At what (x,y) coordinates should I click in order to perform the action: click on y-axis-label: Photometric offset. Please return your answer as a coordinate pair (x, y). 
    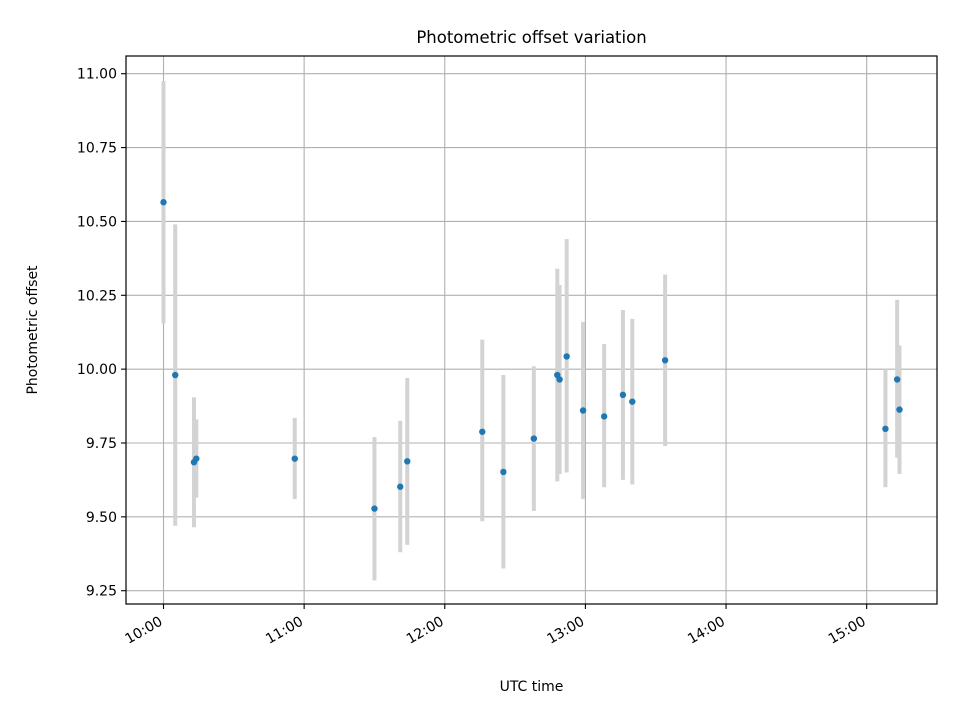
    Looking at the image, I should click on (33, 330).